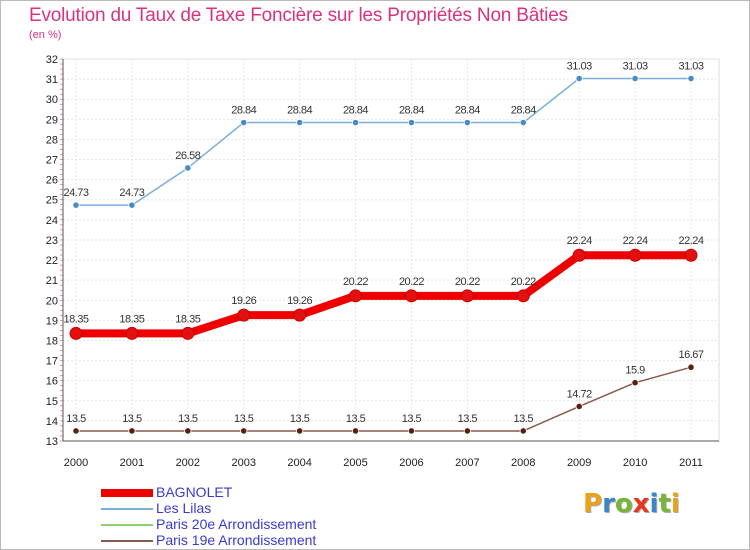 The image size is (750, 550). What do you see at coordinates (45, 35) in the screenshot?
I see `chart-subtitle: (en %)` at bounding box center [45, 35].